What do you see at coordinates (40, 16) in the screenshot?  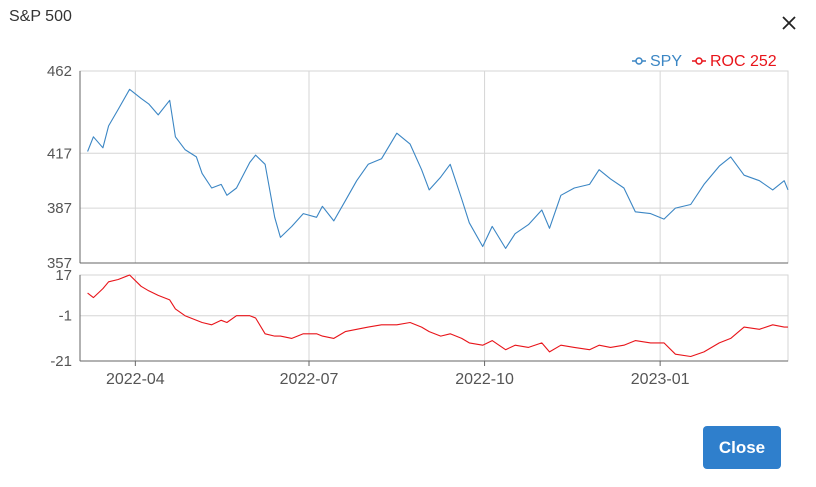 I see `modal-title: S&P 500` at bounding box center [40, 16].